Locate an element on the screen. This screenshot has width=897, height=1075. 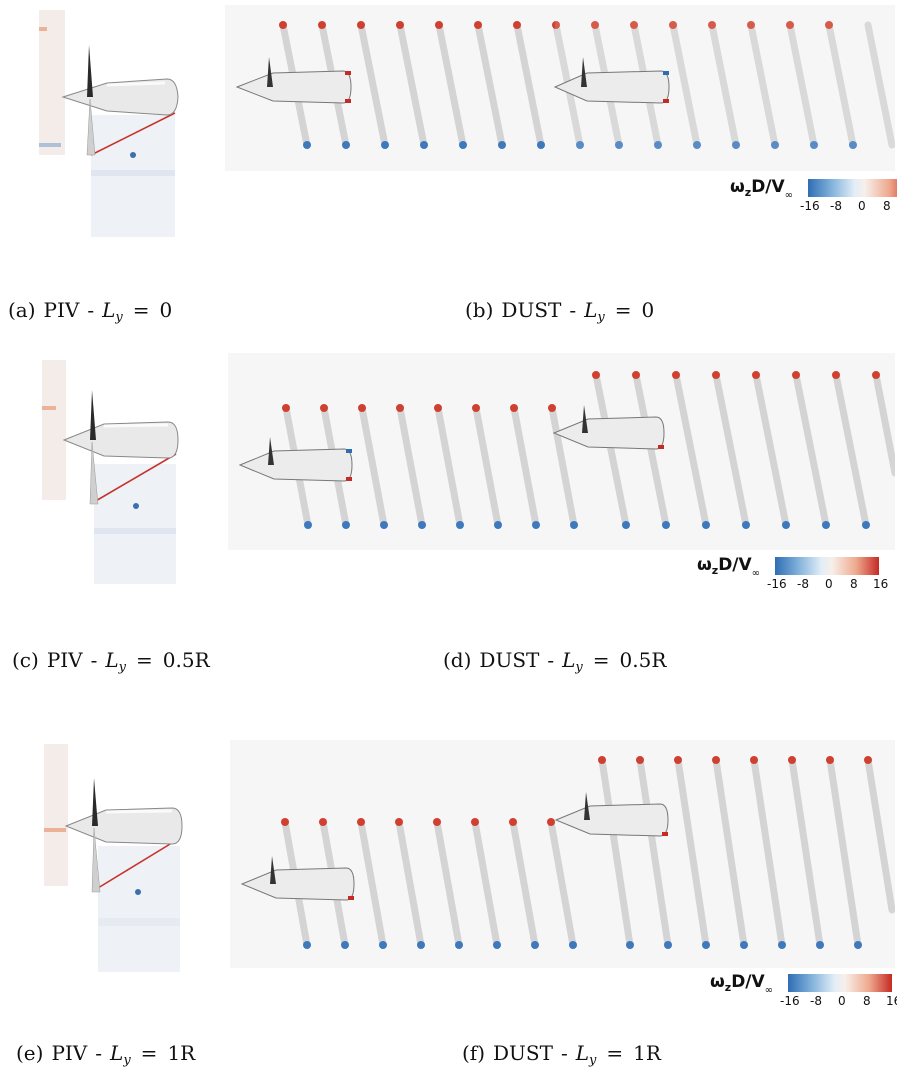
colorbar-1: ωzD/V∞ -16 -8 0 8 16 is located at coordinates (813, 202).